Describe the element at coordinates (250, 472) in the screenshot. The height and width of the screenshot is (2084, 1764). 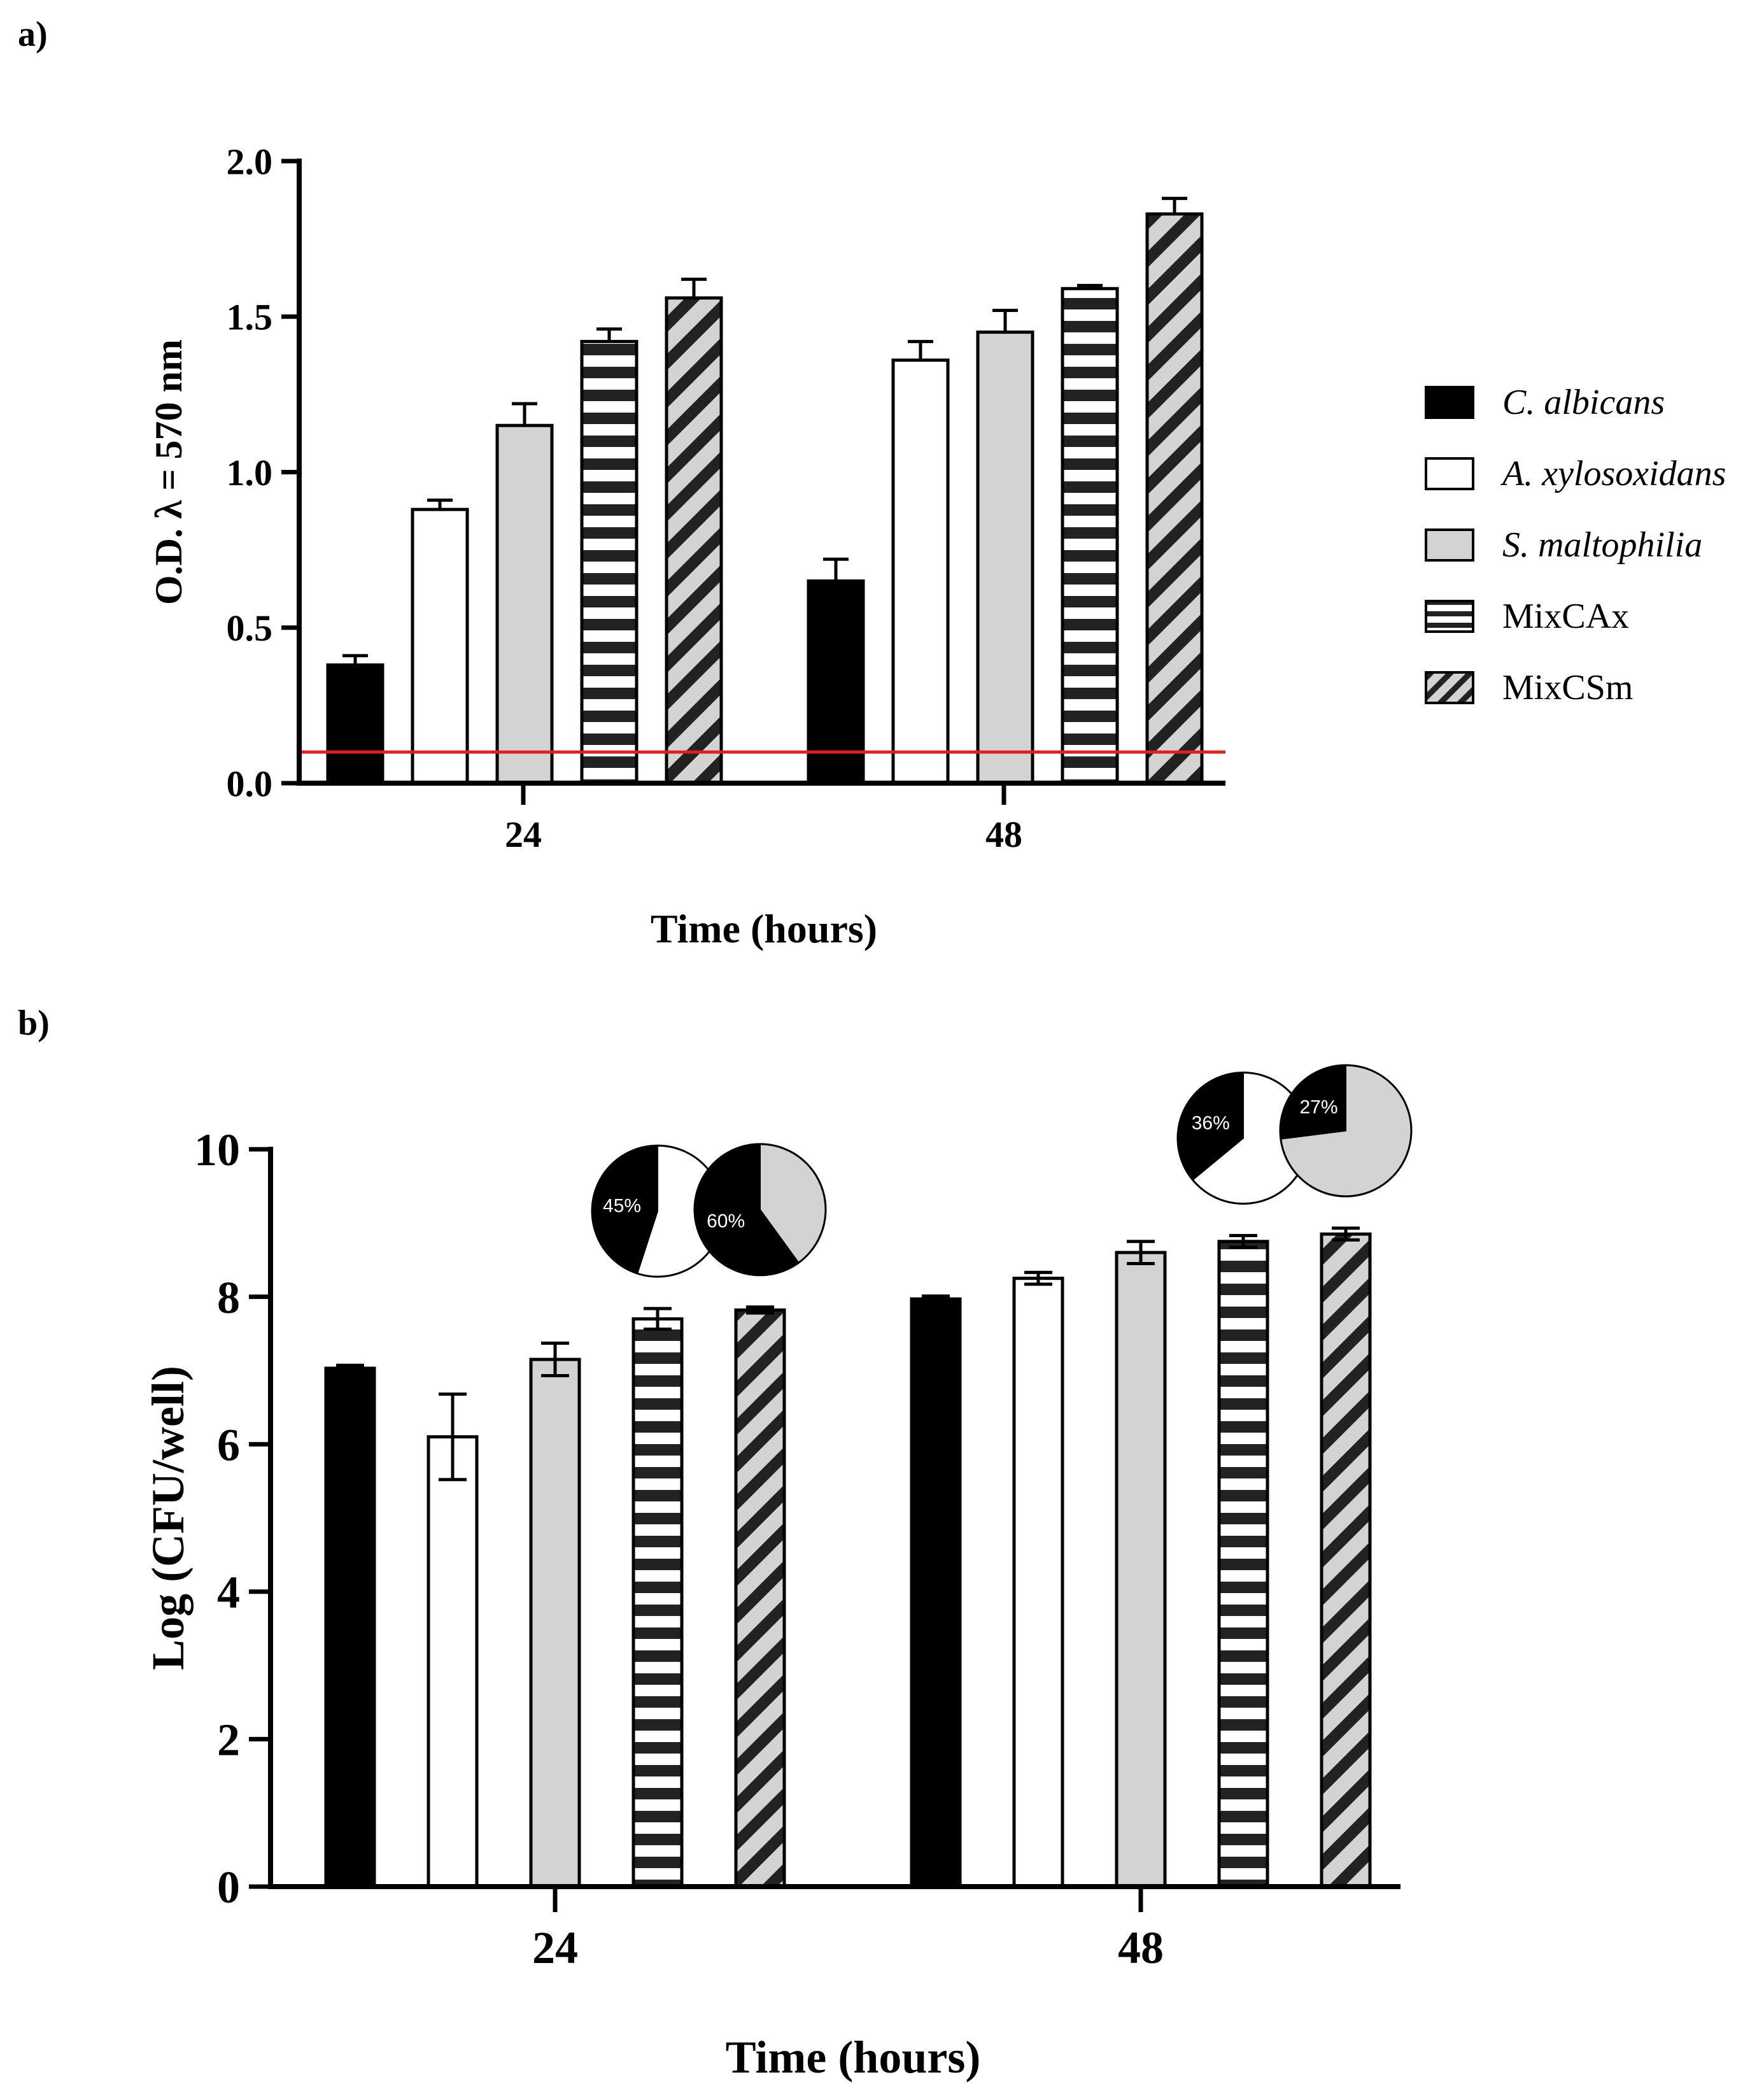
I see `y-tick-label: 1.0` at that location.